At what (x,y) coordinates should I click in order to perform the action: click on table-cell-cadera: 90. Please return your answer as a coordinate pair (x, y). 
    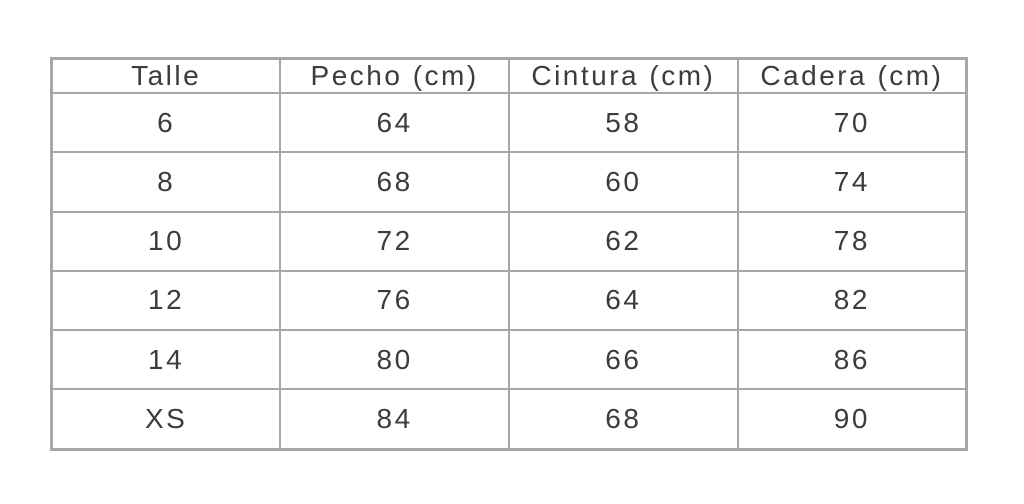
    Looking at the image, I should click on (852, 419).